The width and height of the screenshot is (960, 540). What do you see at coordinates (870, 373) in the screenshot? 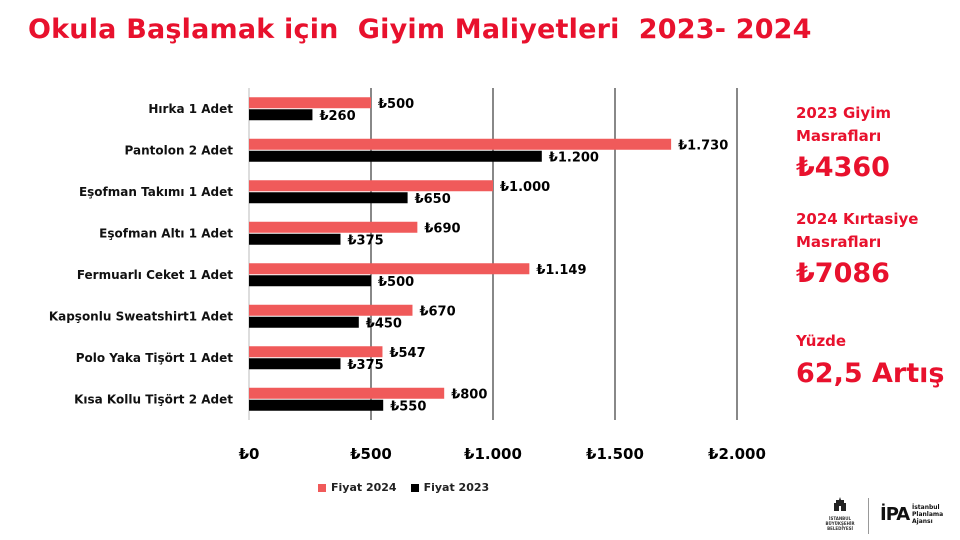
I see `summary-pct-value: 62,5 Artış` at bounding box center [870, 373].